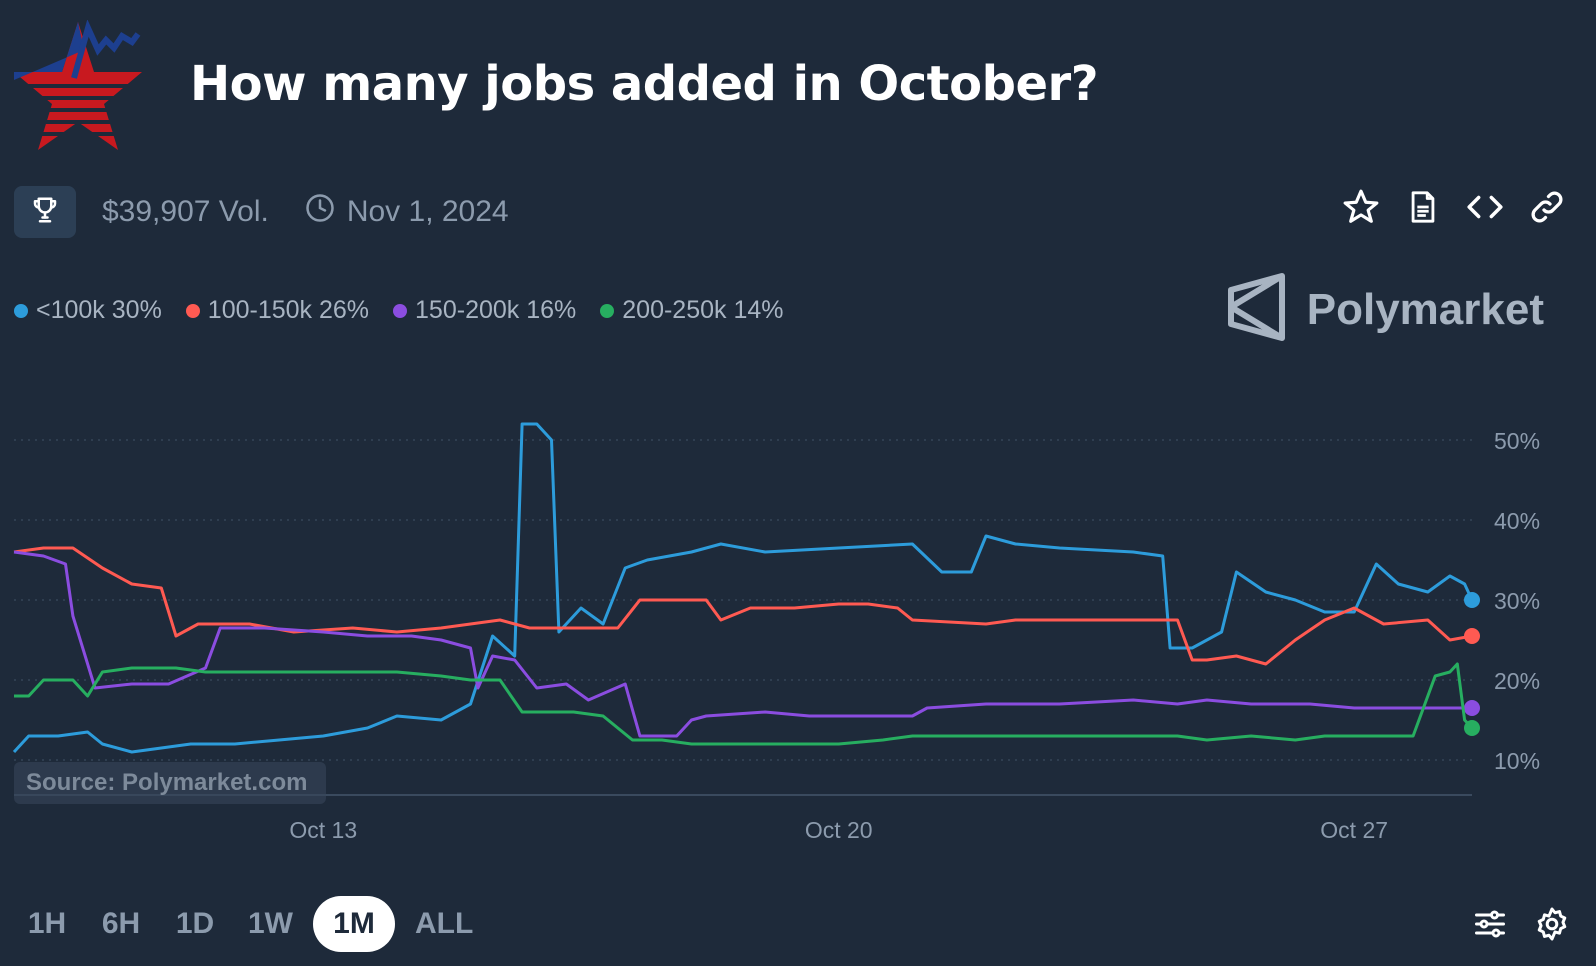  I want to click on y-tick-label: 20%, so click(1517, 681).